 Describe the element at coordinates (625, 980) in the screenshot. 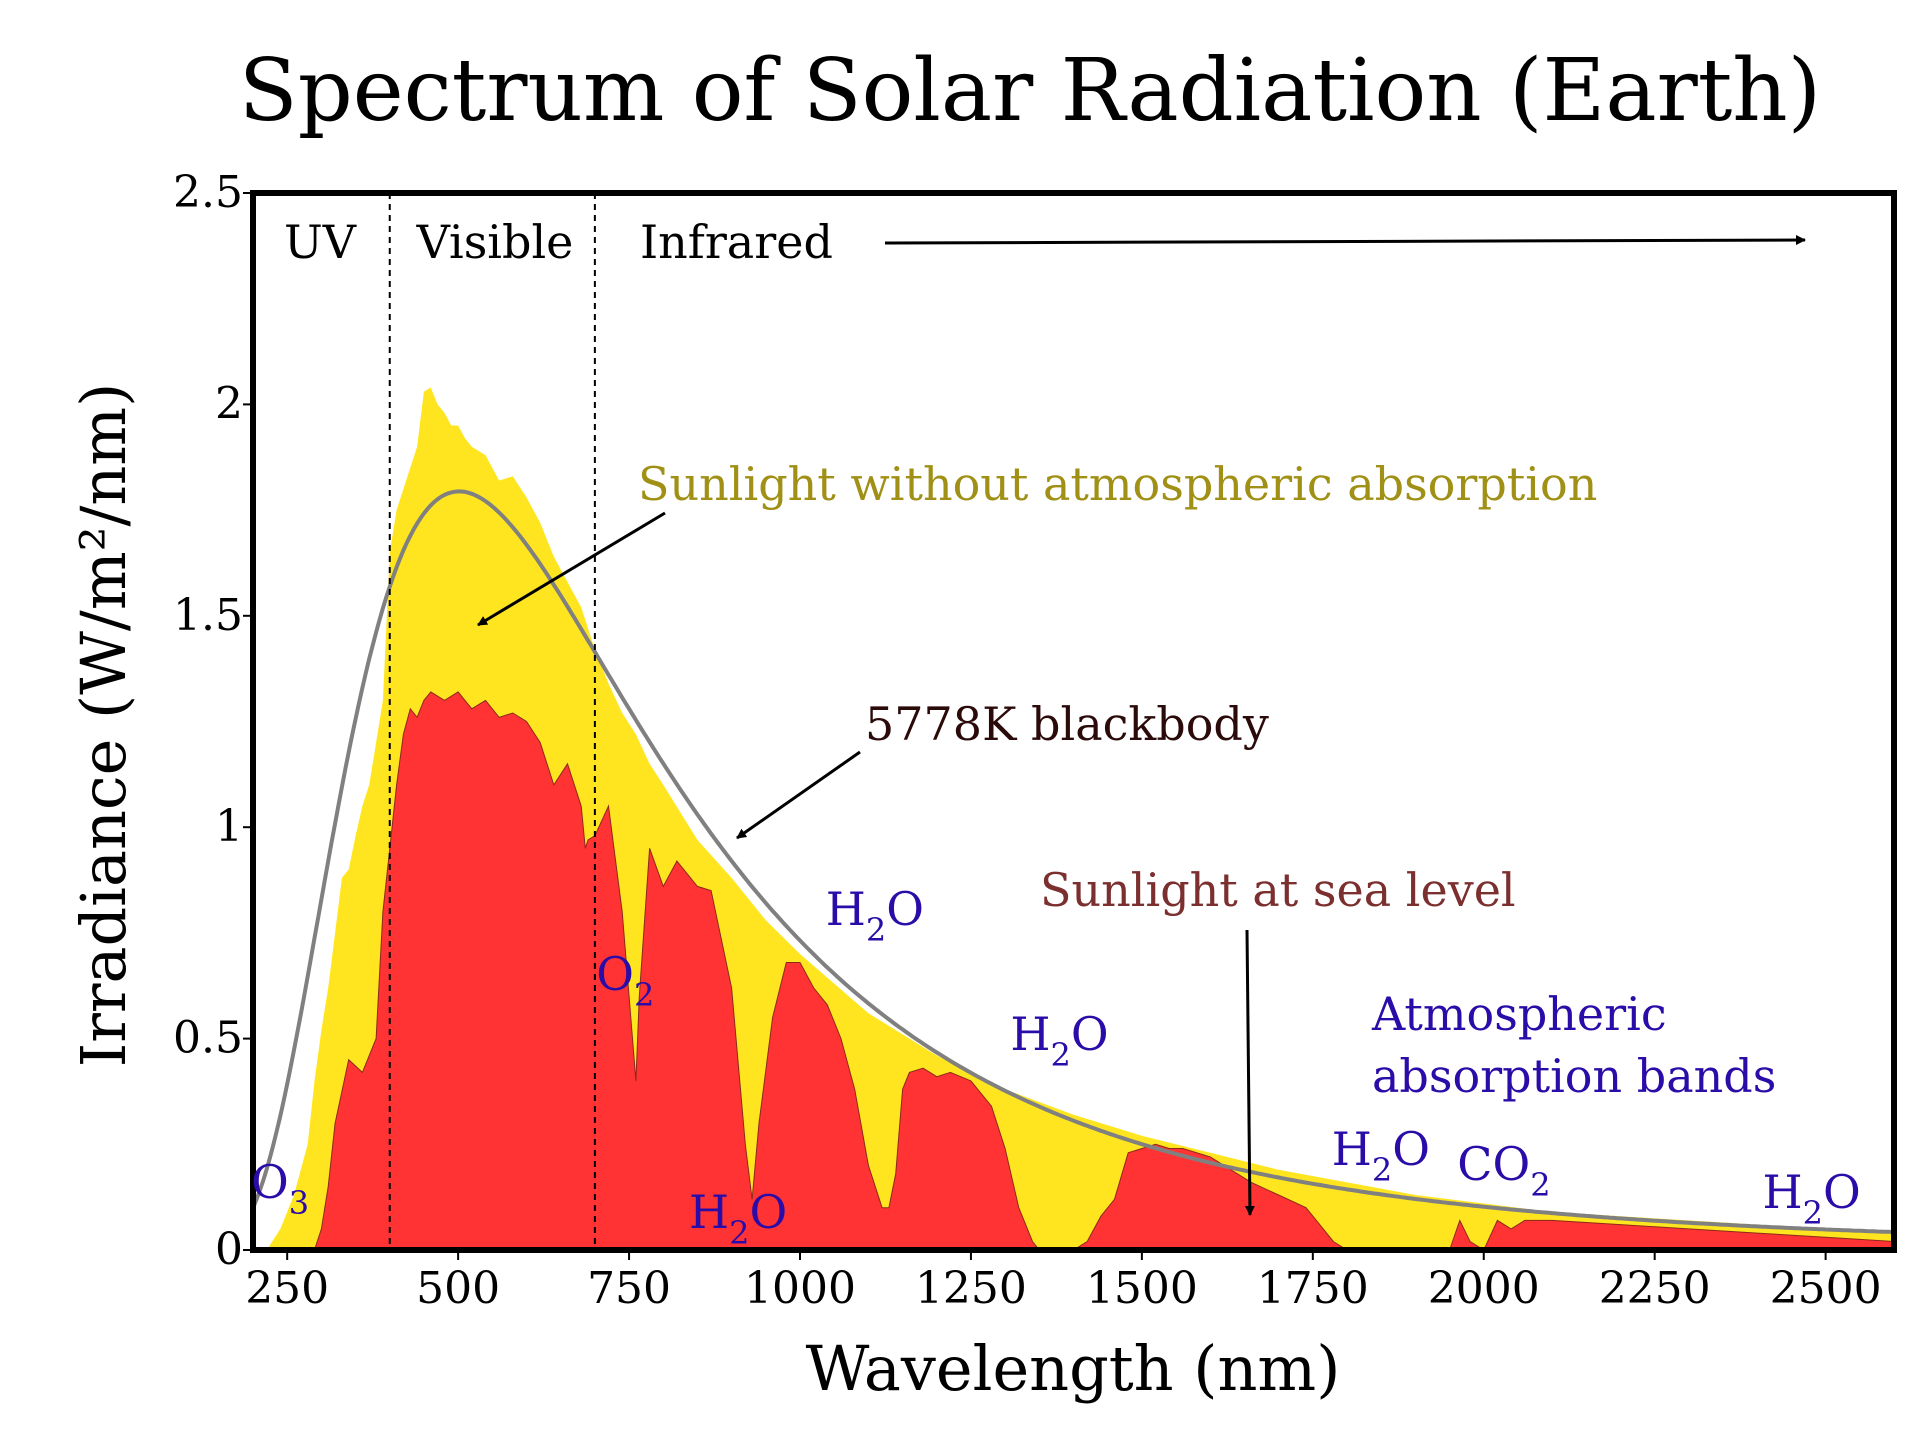

I see `molecule-label: O2` at that location.